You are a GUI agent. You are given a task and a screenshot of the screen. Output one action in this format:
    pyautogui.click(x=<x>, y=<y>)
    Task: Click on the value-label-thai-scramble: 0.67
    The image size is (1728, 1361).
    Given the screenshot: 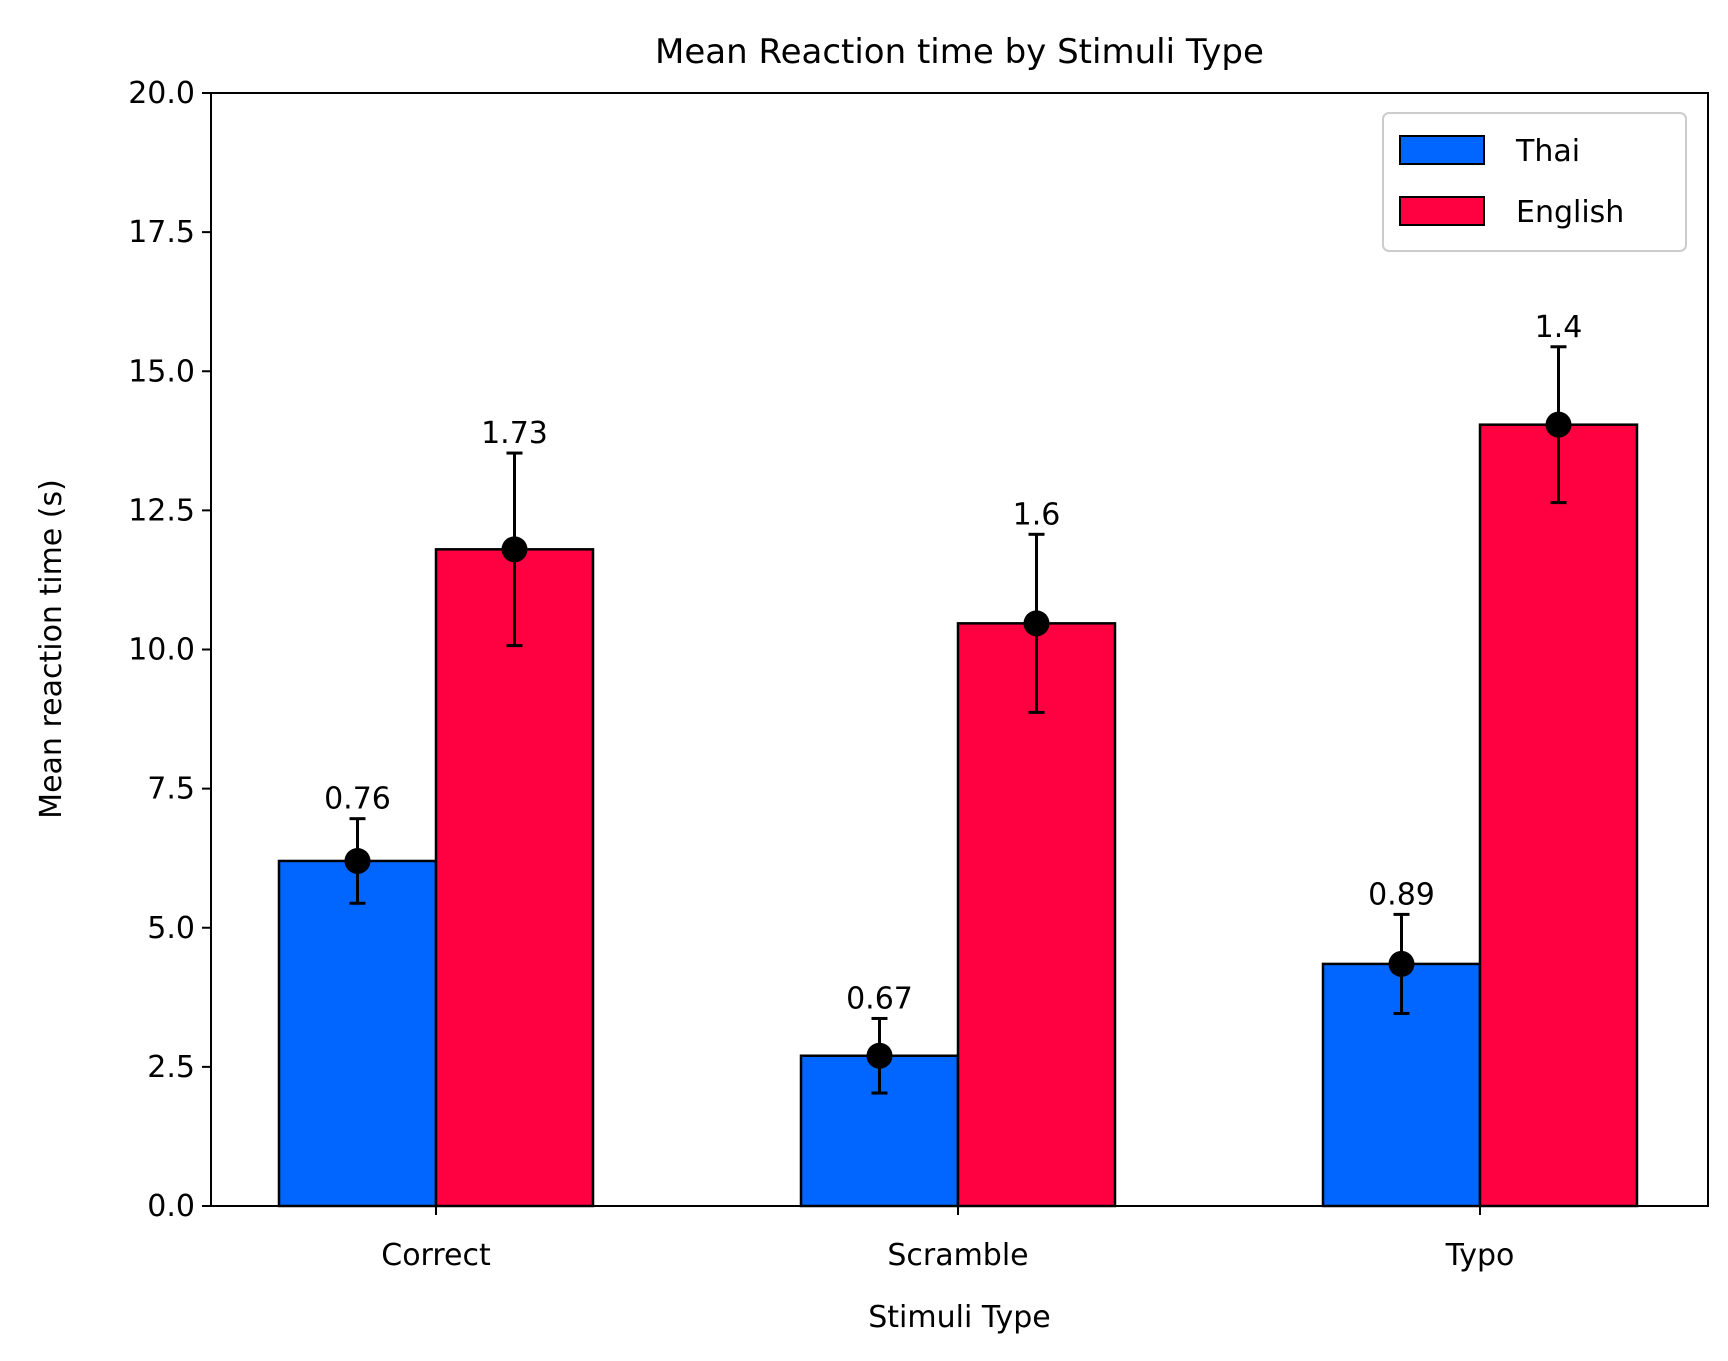 What is the action you would take?
    pyautogui.click(x=879, y=998)
    